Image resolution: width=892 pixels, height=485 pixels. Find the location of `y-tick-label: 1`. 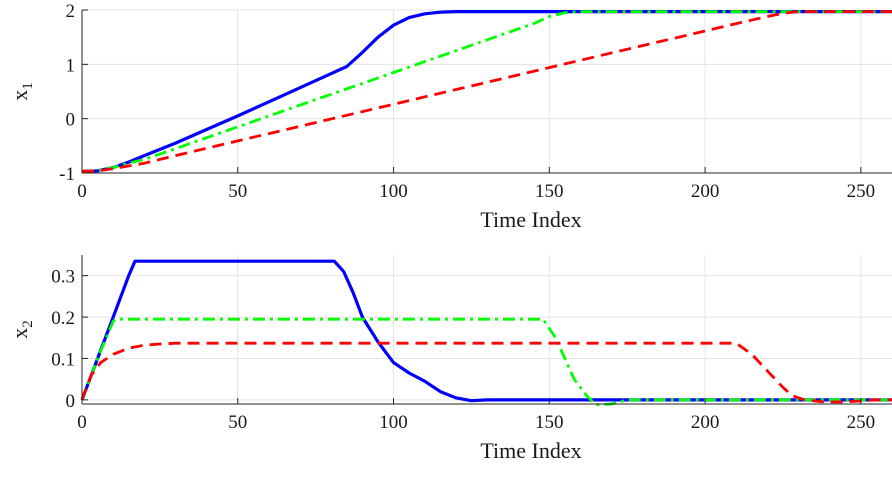

y-tick-label: 1 is located at coordinates (71, 65).